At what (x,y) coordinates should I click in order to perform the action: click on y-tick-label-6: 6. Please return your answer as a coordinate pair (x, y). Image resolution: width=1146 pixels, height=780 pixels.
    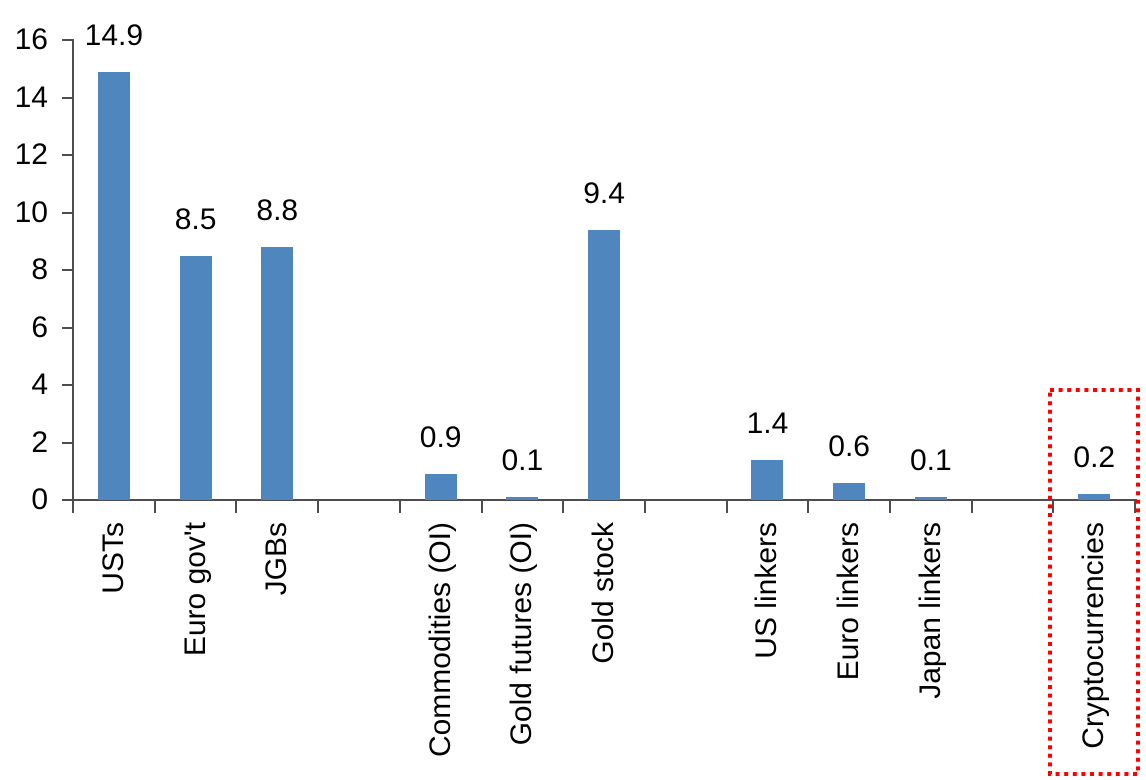
    Looking at the image, I should click on (39, 327).